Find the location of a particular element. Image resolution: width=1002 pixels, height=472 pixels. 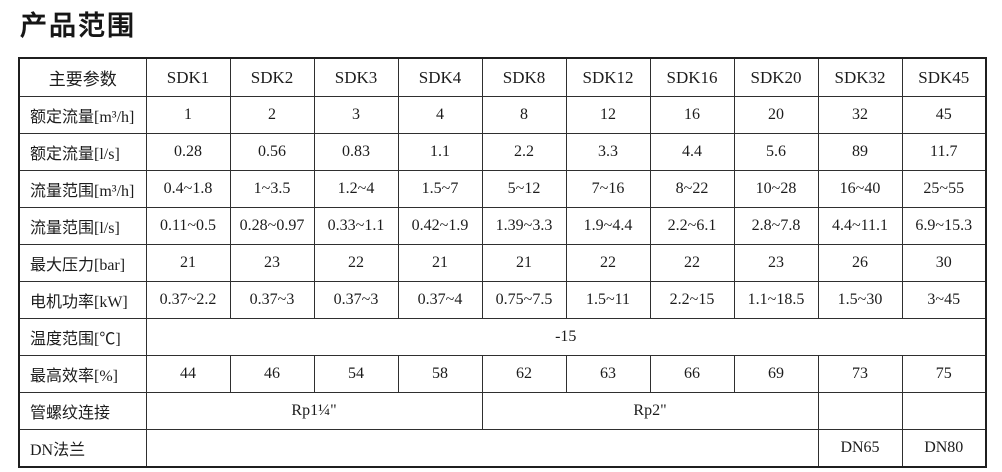

value-cell: 1.39~3.3 is located at coordinates (524, 226).